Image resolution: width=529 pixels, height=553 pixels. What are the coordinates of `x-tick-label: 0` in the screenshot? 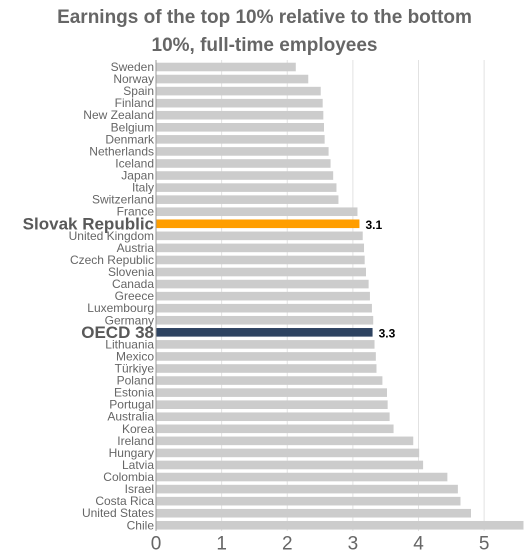 It's located at (156, 543).